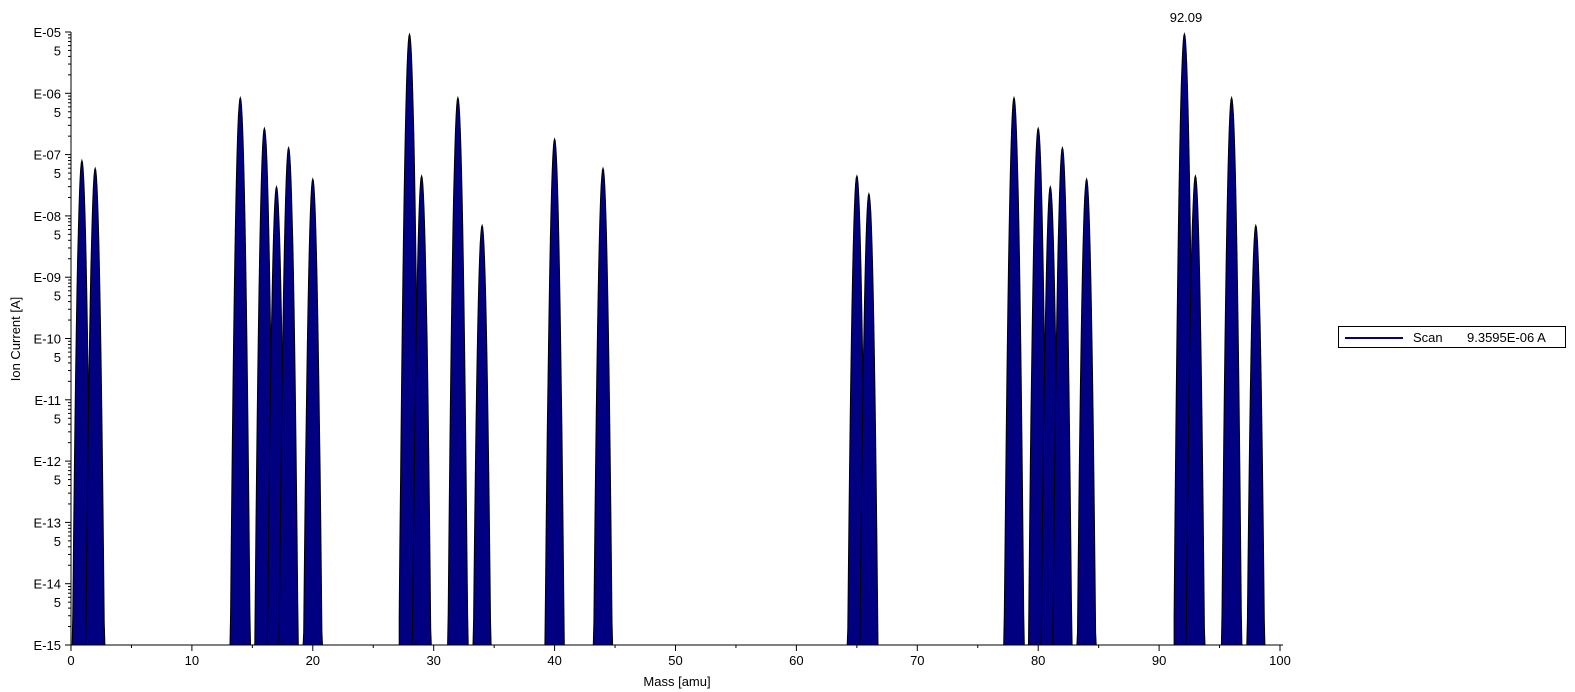  I want to click on y-tick-label: E-11, so click(48, 400).